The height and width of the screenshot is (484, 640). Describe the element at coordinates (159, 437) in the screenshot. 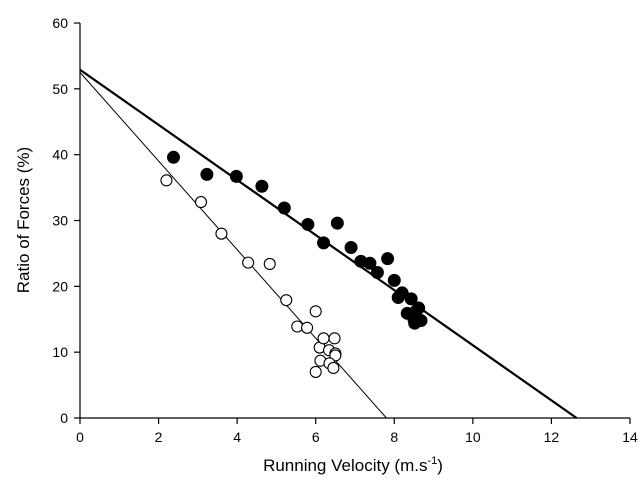

I see `x-tick-label: 2` at that location.